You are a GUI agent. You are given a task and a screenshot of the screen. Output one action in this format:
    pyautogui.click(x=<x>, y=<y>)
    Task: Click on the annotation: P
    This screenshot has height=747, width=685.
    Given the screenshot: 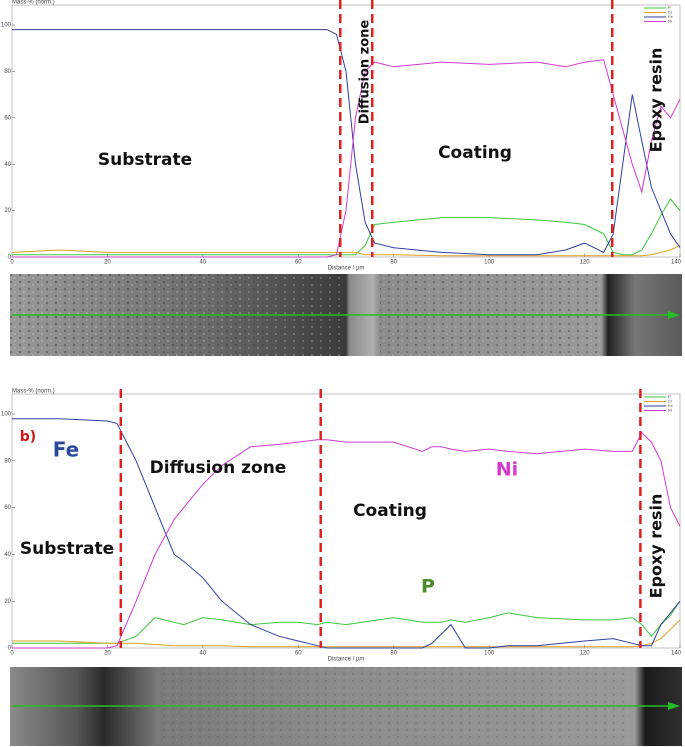 What is the action you would take?
    pyautogui.click(x=428, y=587)
    